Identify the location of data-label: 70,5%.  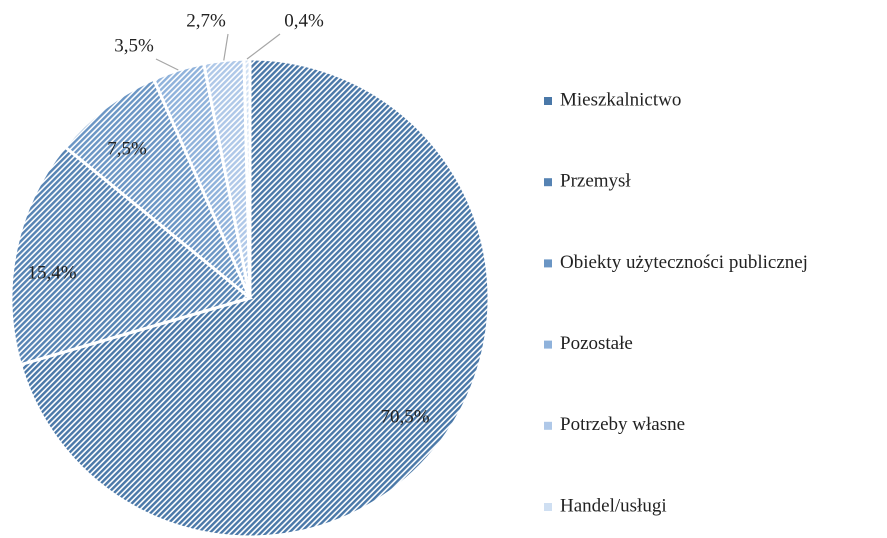
(404, 416).